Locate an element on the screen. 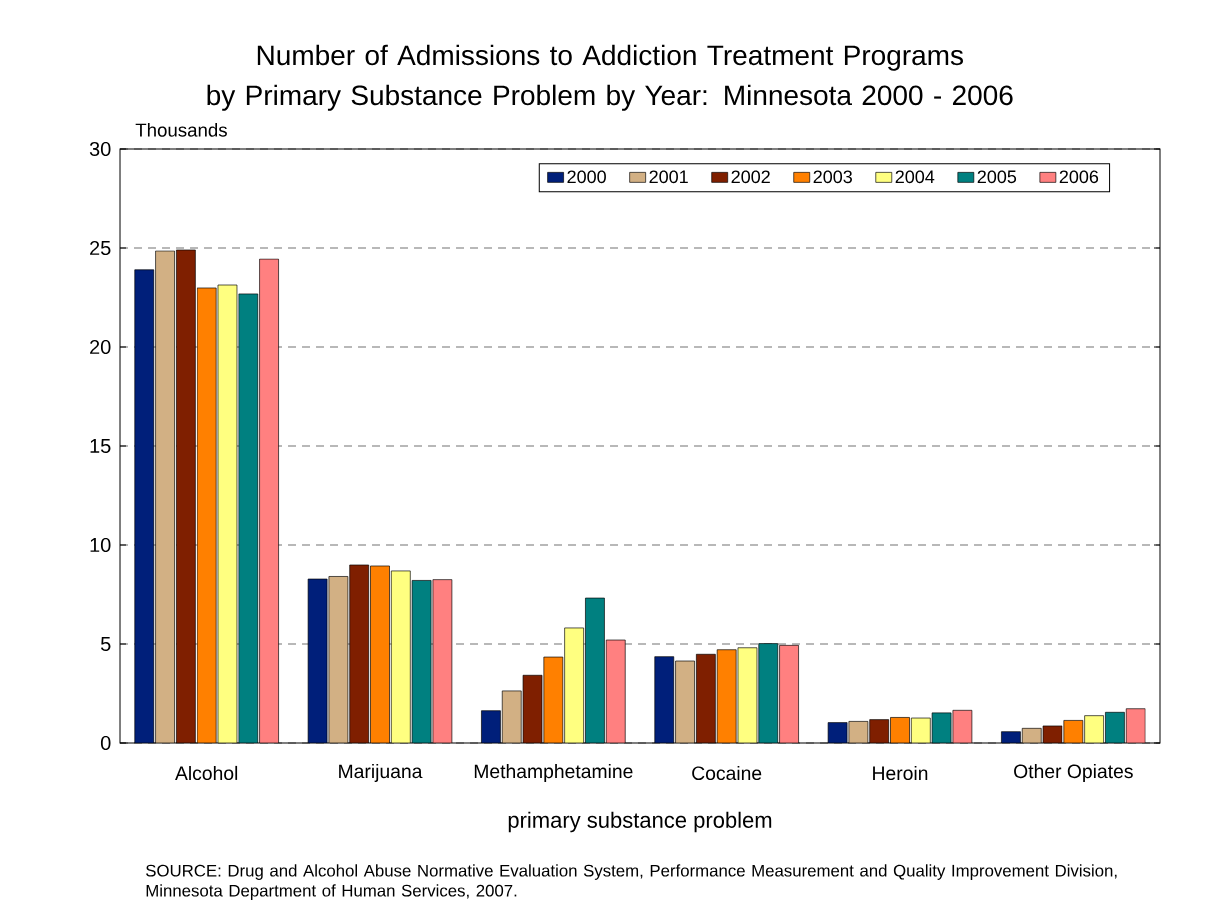 The height and width of the screenshot is (905, 1212). legend-label: 2004 is located at coordinates (915, 177).